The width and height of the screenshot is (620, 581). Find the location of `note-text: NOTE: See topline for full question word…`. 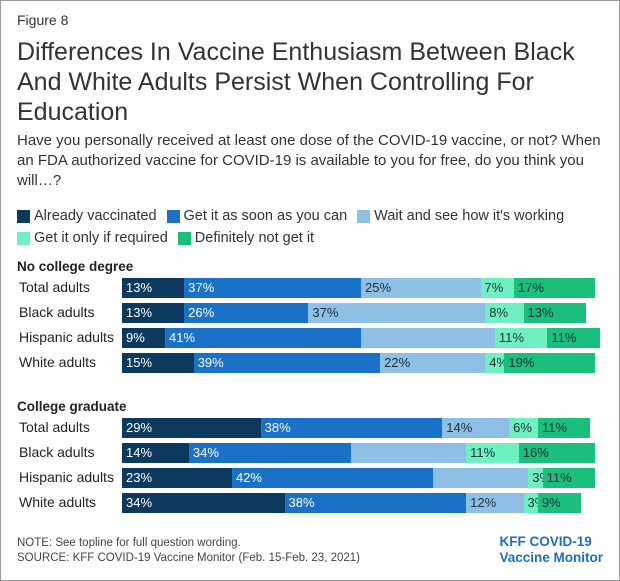

note-text: NOTE: See topline for full question word… is located at coordinates (129, 543).